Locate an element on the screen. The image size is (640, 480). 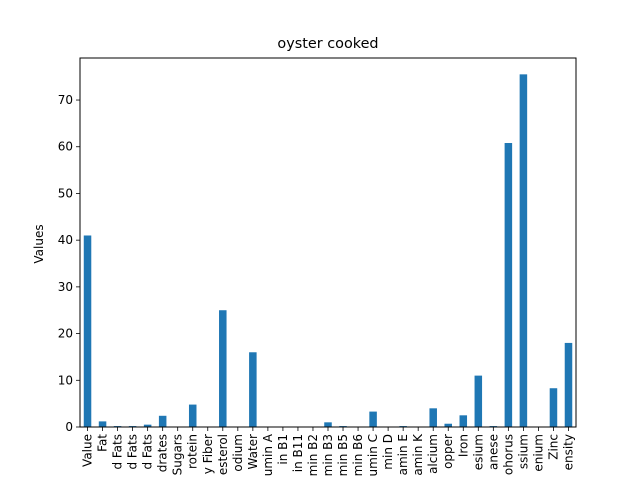
x-tick-label: ohorus is located at coordinates (508, 454).